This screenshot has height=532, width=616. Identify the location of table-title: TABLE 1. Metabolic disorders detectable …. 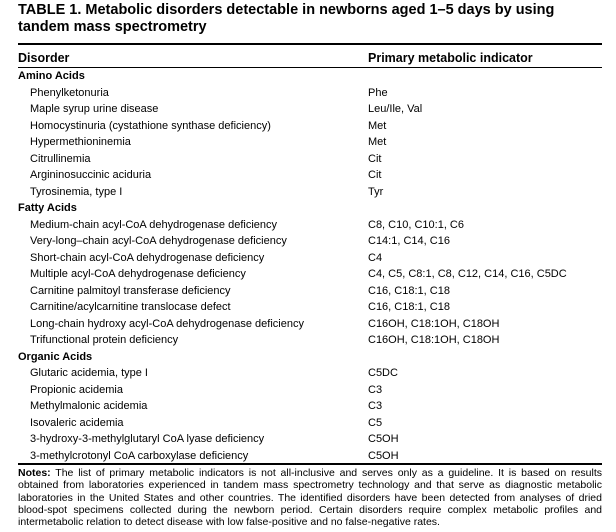
(286, 18).